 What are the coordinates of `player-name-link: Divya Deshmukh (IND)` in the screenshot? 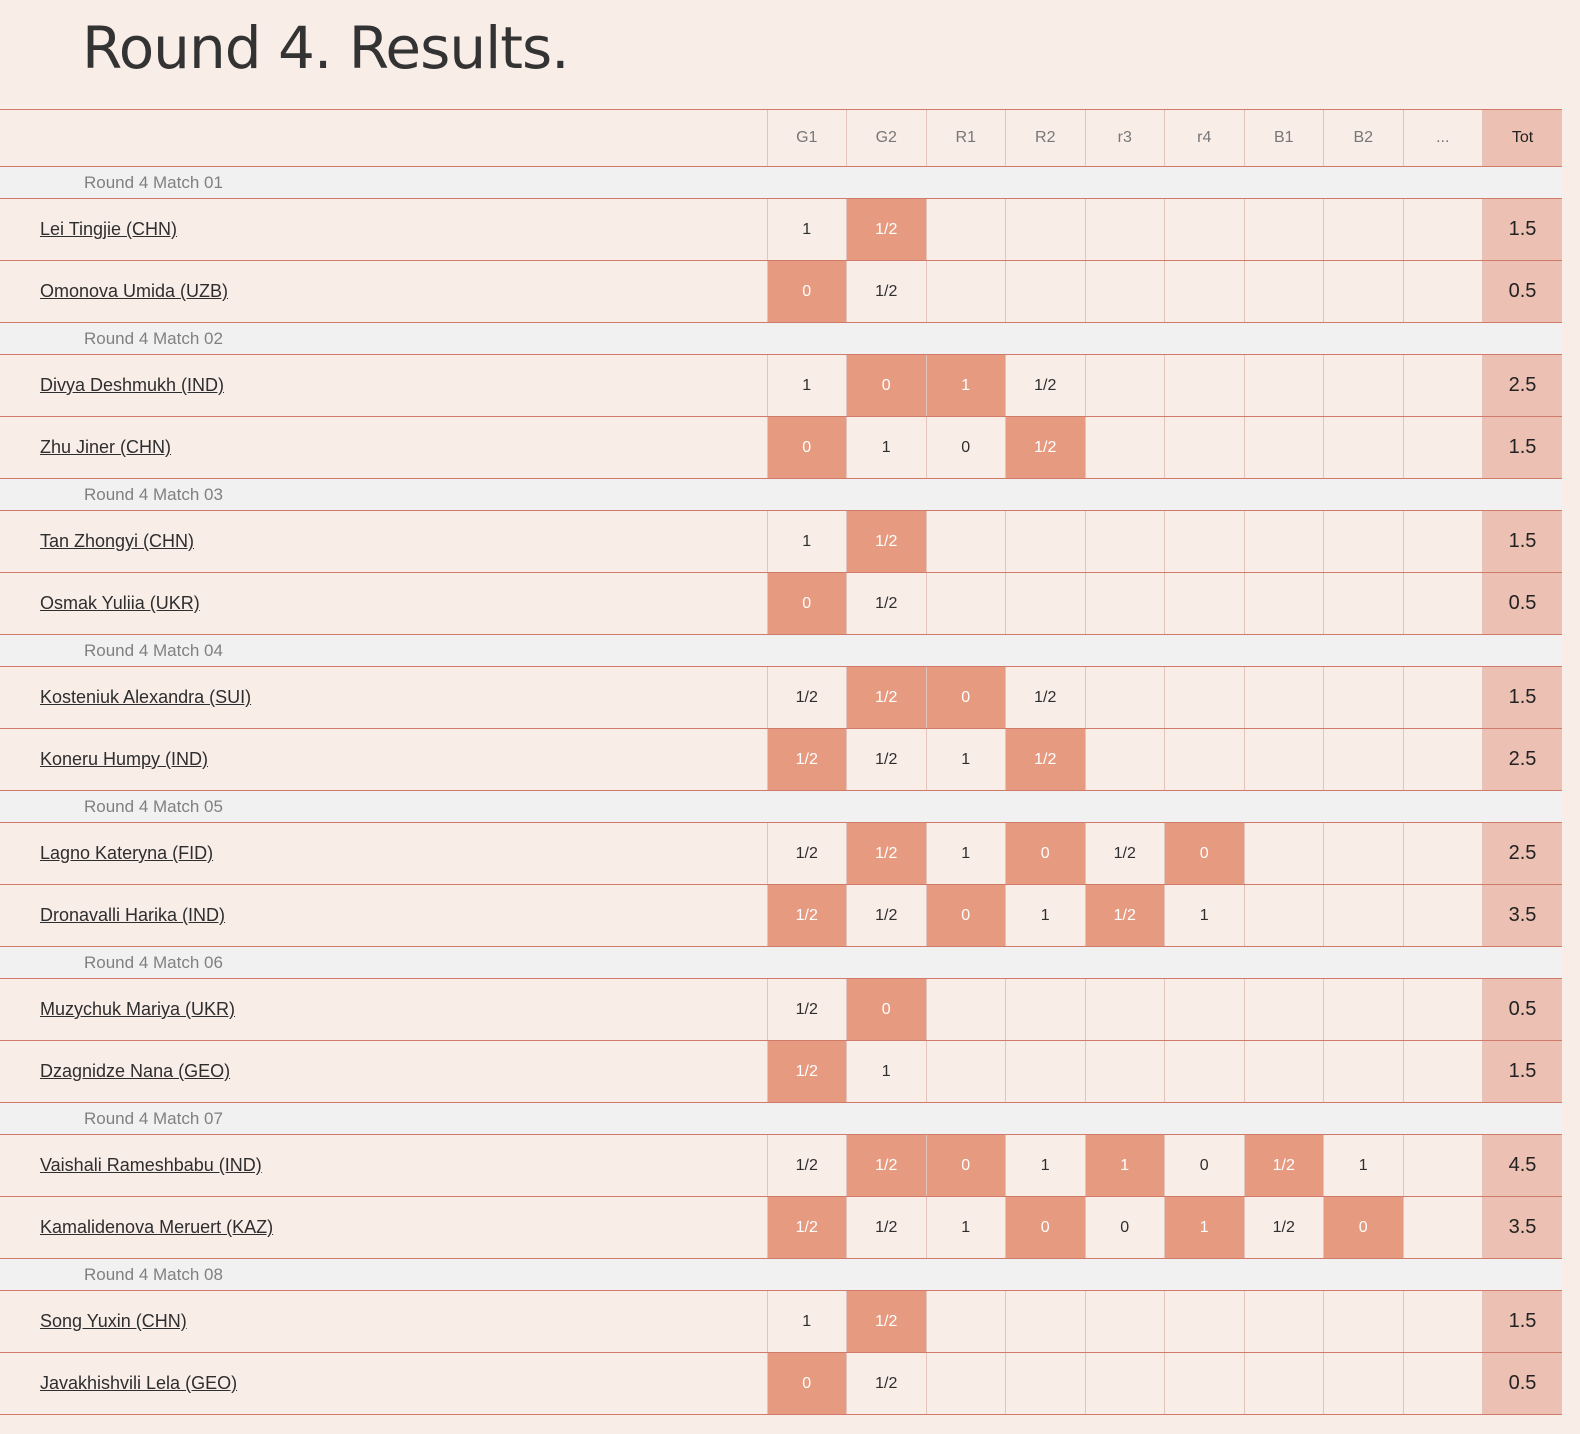 It's located at (132, 385).